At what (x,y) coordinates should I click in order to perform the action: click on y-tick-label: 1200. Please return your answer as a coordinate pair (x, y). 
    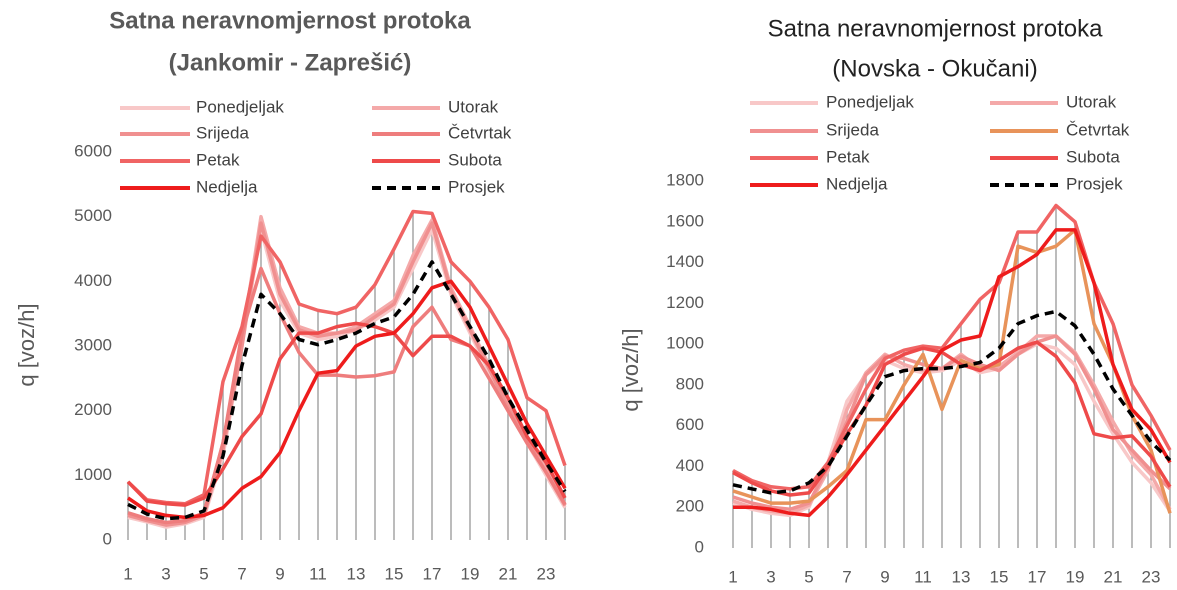
    Looking at the image, I should click on (685, 302).